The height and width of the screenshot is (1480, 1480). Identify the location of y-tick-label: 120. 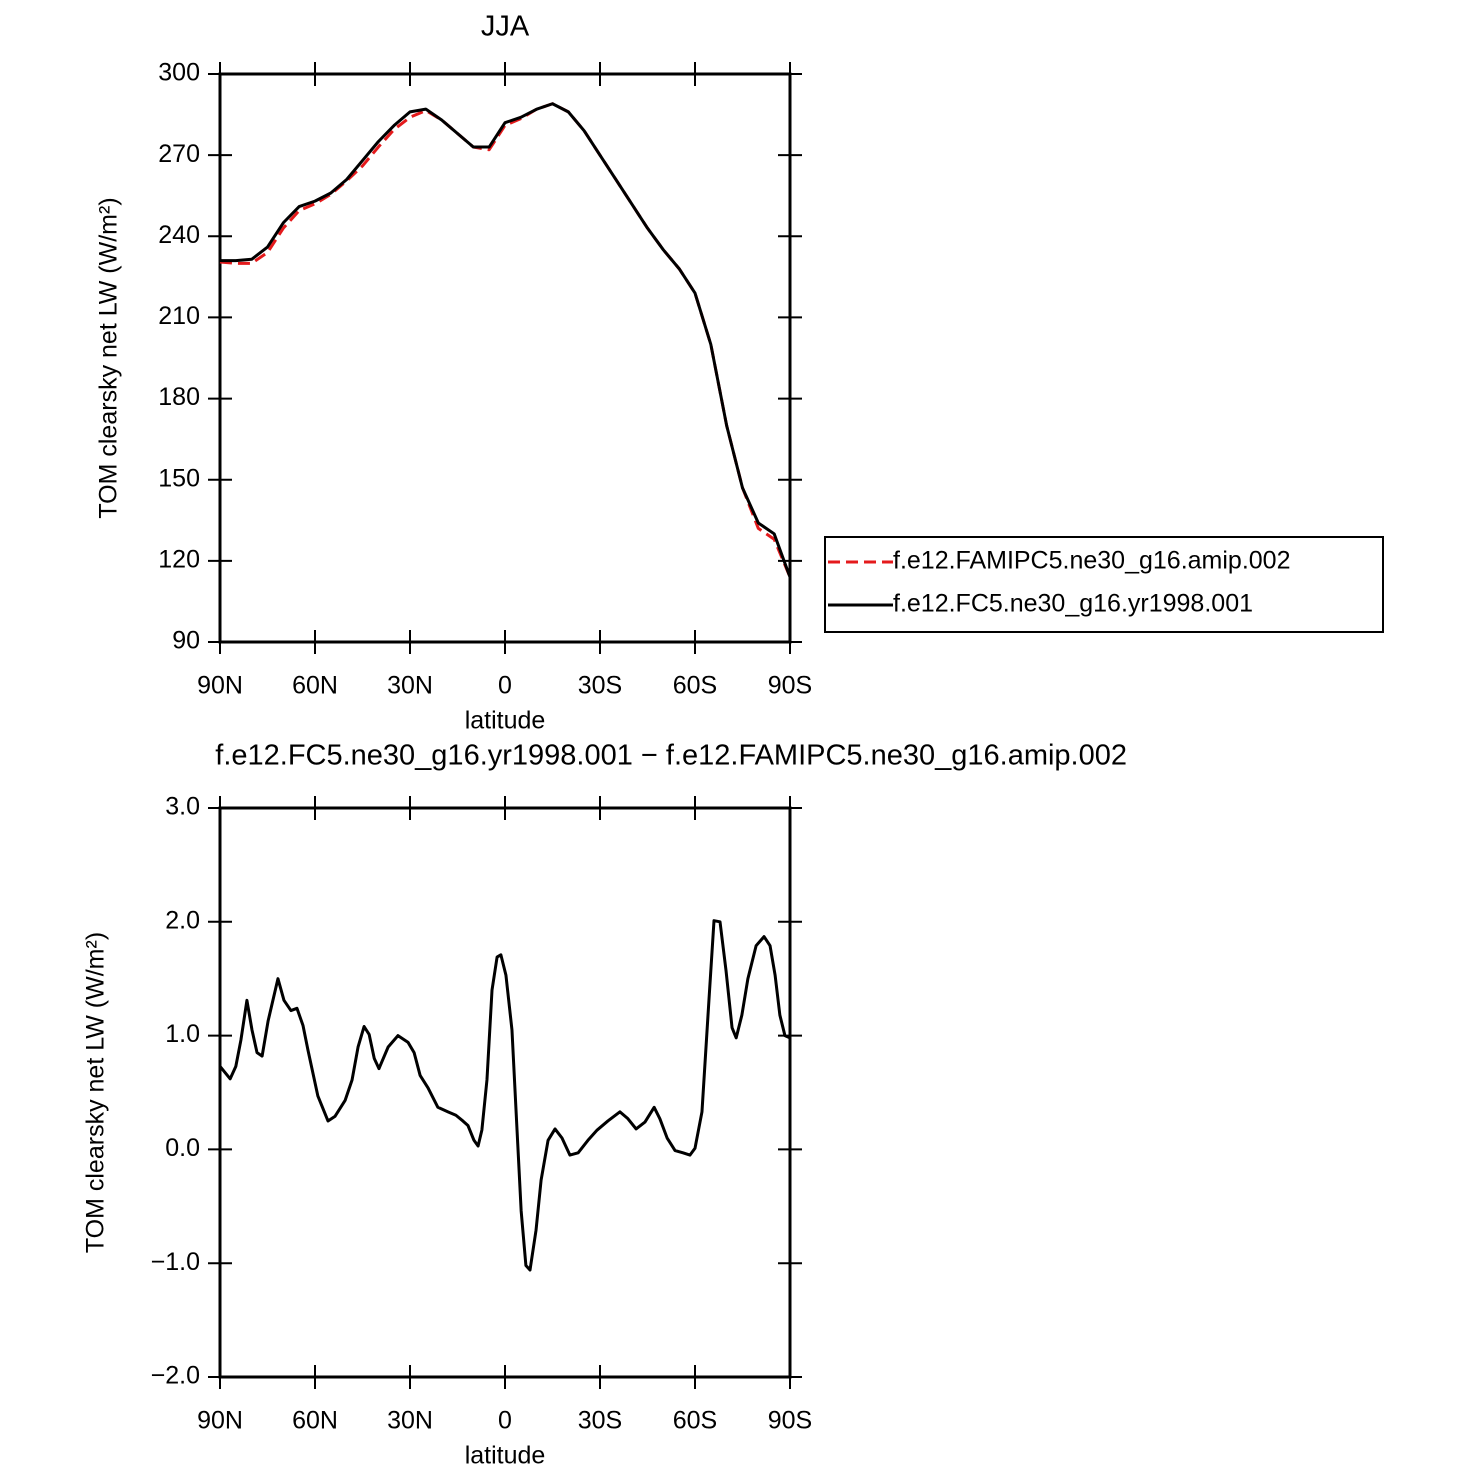
(179, 559).